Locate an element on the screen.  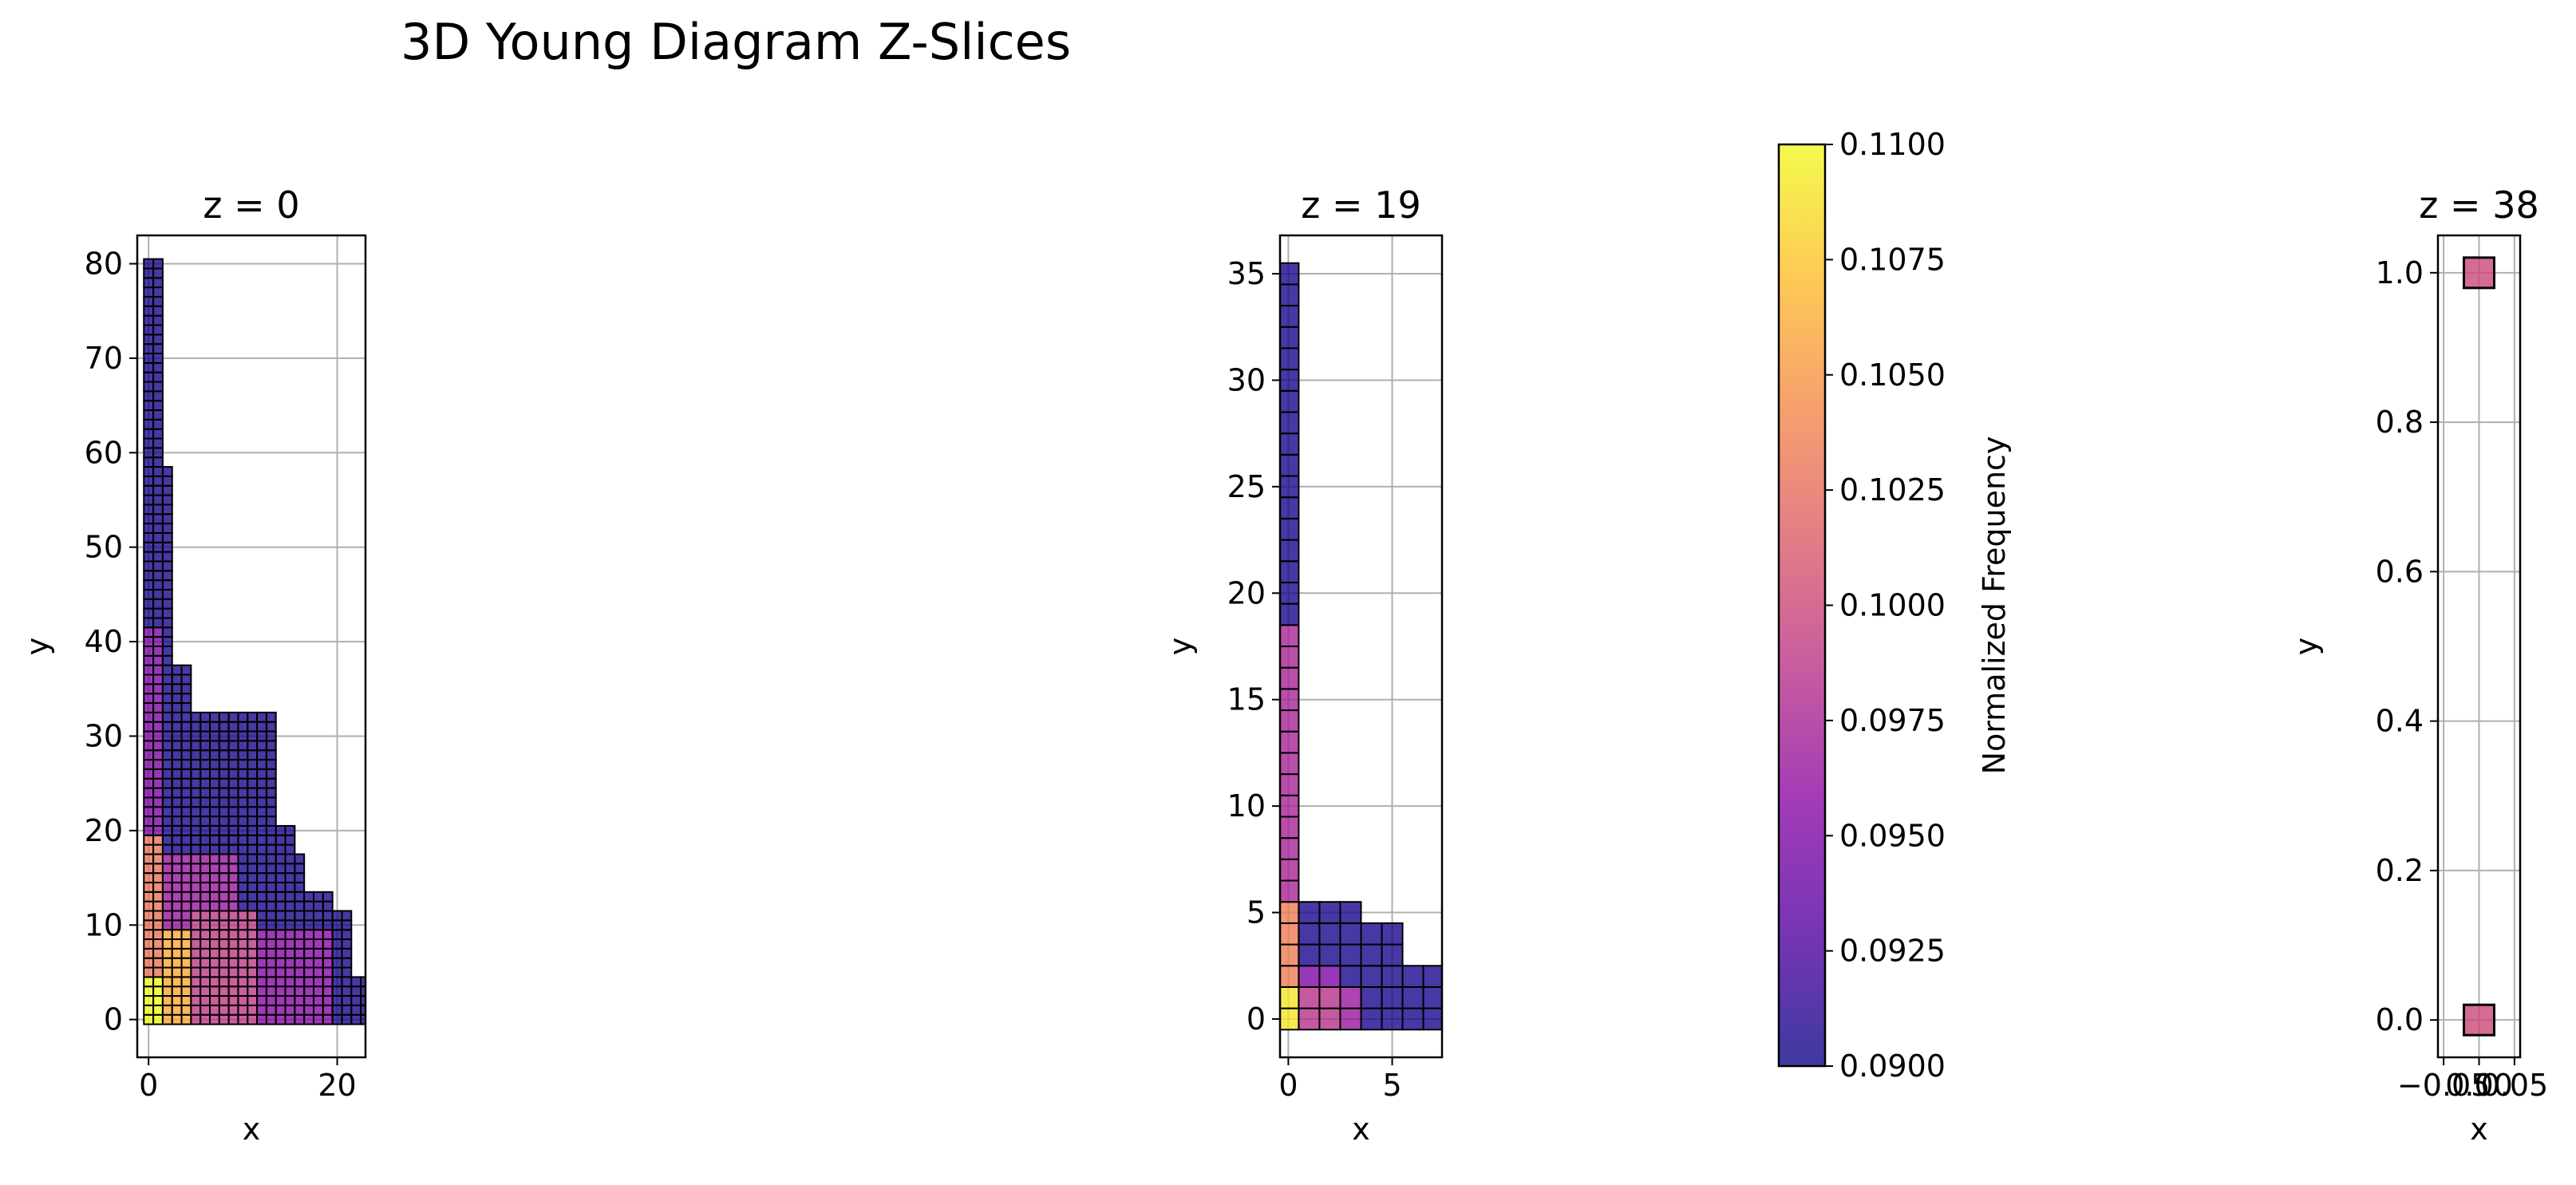
axes-frame is located at coordinates (251, 646).